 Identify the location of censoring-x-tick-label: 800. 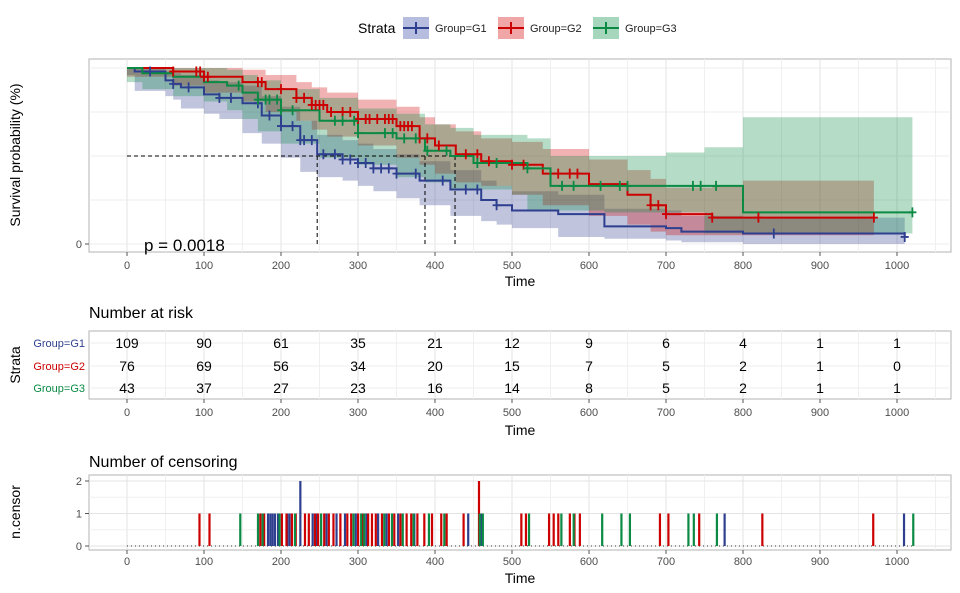
(743, 562).